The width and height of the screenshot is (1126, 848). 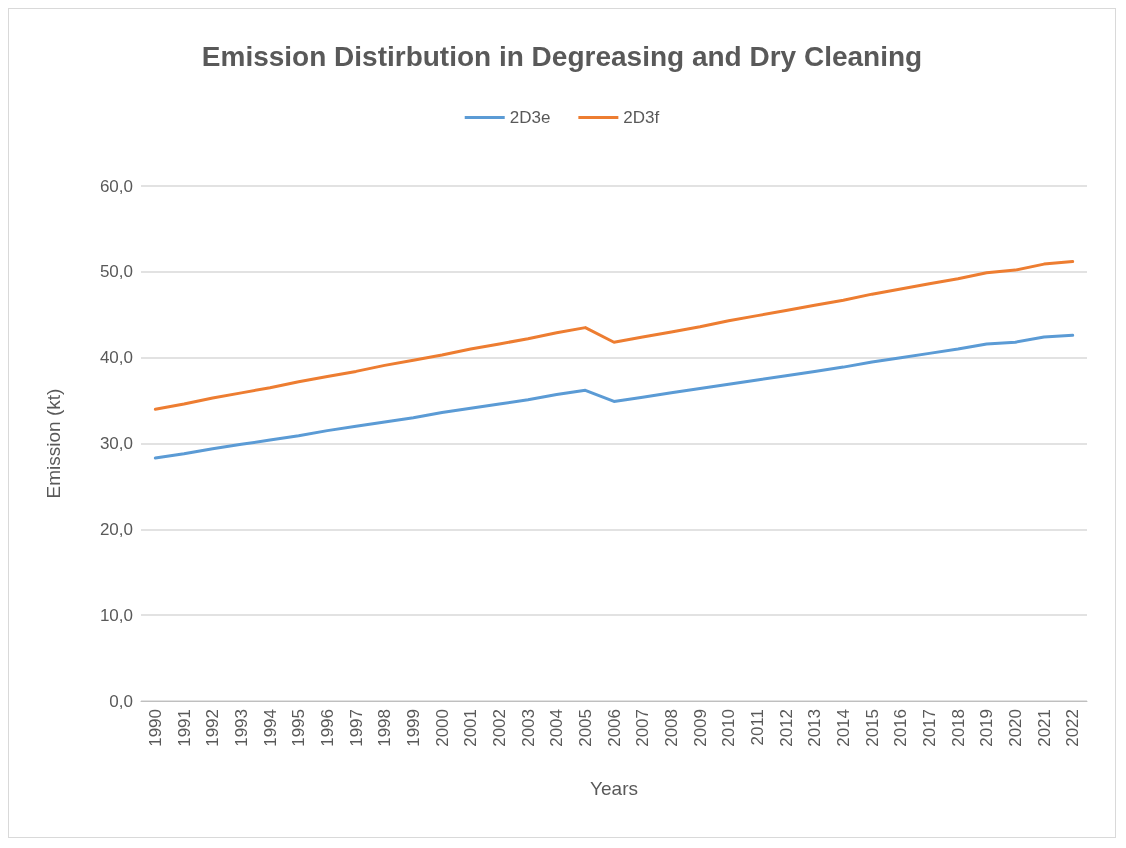 I want to click on x-tick-label: 1990, so click(x=155, y=728).